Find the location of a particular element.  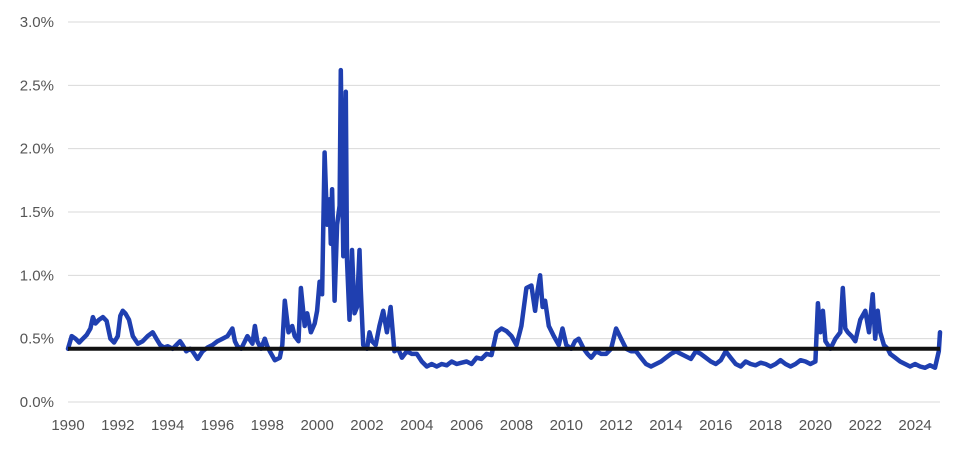

x-tick-label: 2008 is located at coordinates (516, 425).